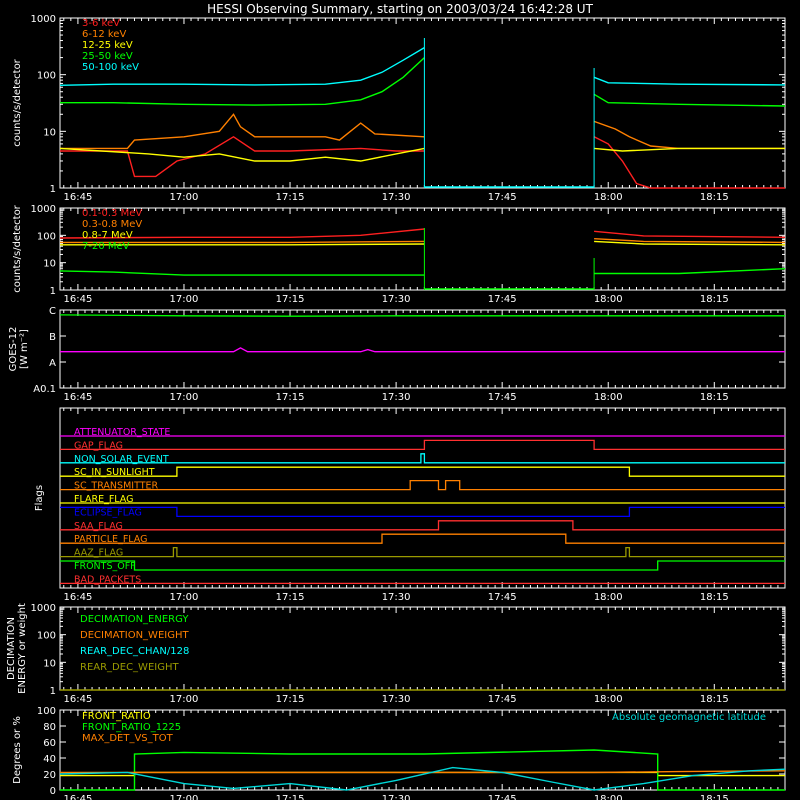 This screenshot has width=800, height=800. Describe the element at coordinates (106, 246) in the screenshot. I see `legend-entry: 7-20 MeV` at that location.